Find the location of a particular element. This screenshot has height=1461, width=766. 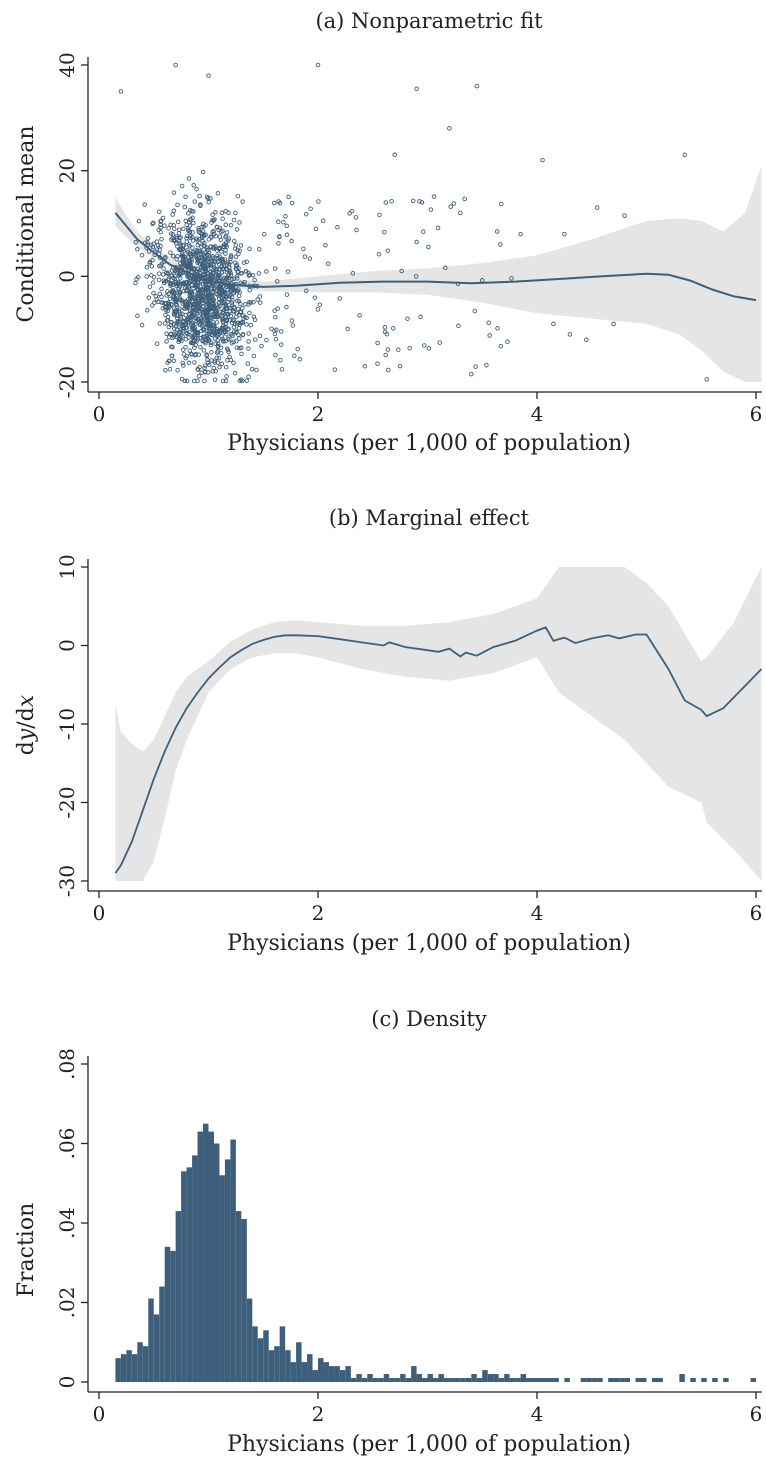

x-tick-label: 0 is located at coordinates (99, 913).